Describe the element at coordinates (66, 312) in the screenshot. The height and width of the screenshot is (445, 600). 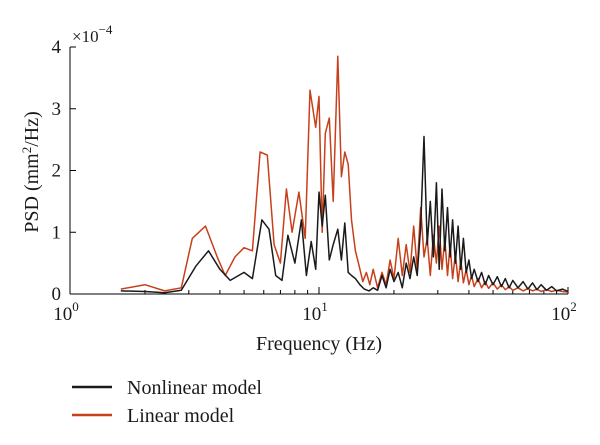
I see `x-tick-label-0: 10⁰` at that location.